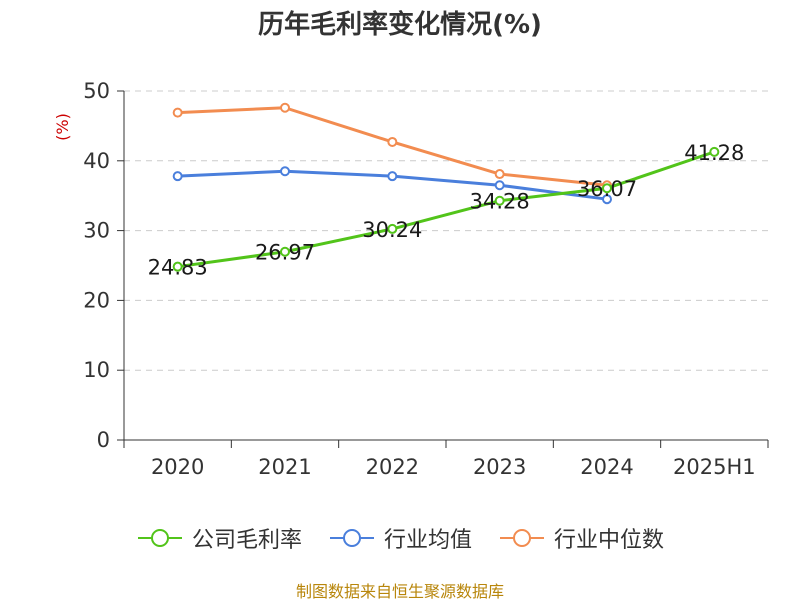 This screenshot has height=602, width=800. I want to click on legend: 公司毛利率 行业均值 行业中位数, so click(400, 538).